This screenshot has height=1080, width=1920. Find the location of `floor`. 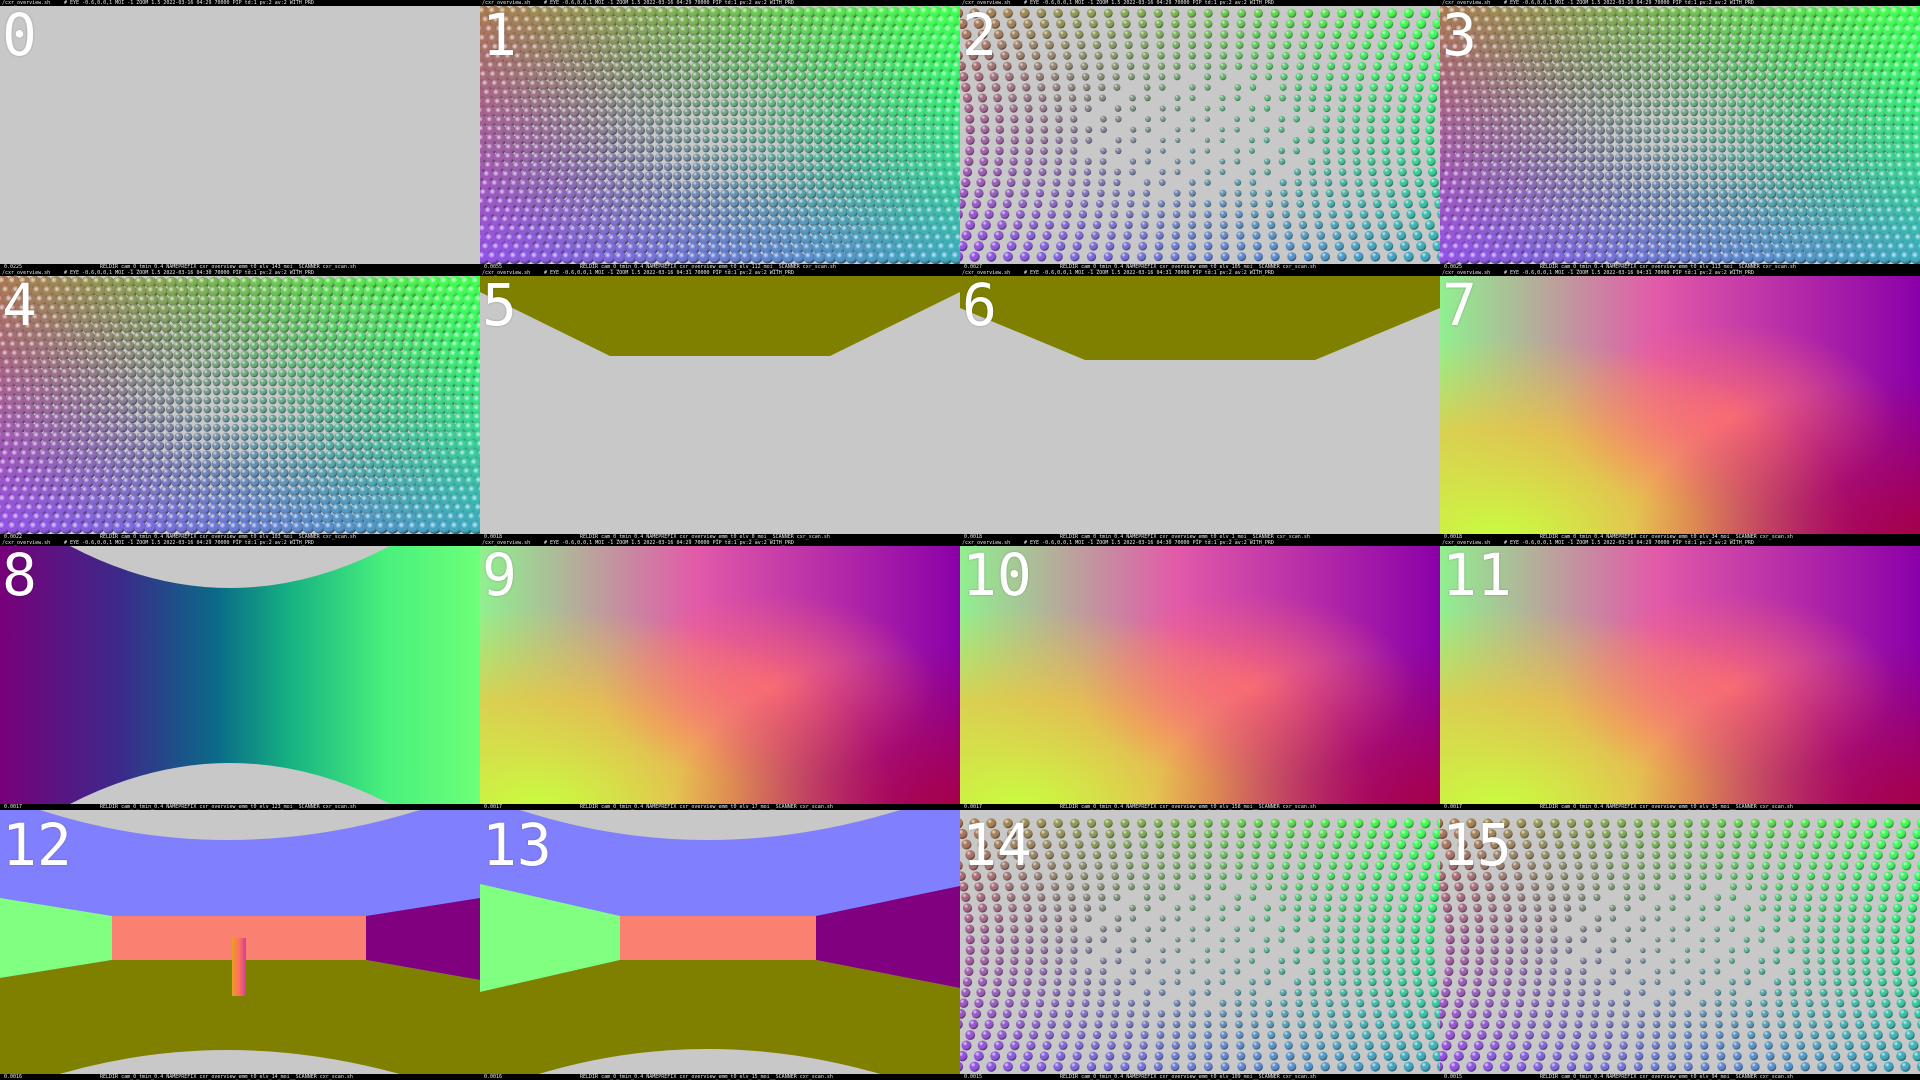

floor is located at coordinates (720, 1020).